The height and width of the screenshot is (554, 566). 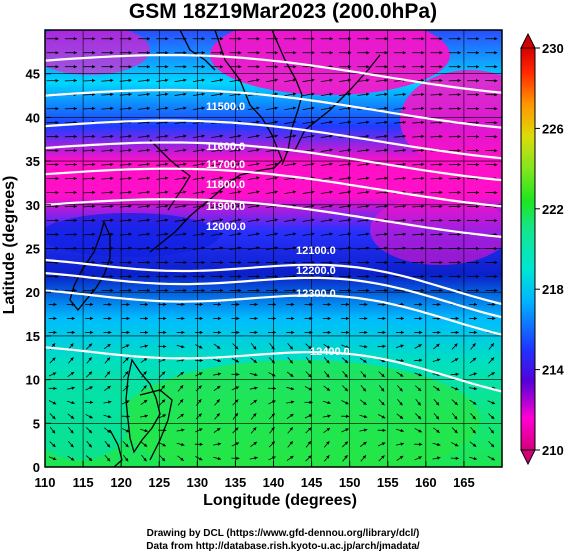 What do you see at coordinates (280, 500) in the screenshot?
I see `x-axis-label: Longitude (degrees)` at bounding box center [280, 500].